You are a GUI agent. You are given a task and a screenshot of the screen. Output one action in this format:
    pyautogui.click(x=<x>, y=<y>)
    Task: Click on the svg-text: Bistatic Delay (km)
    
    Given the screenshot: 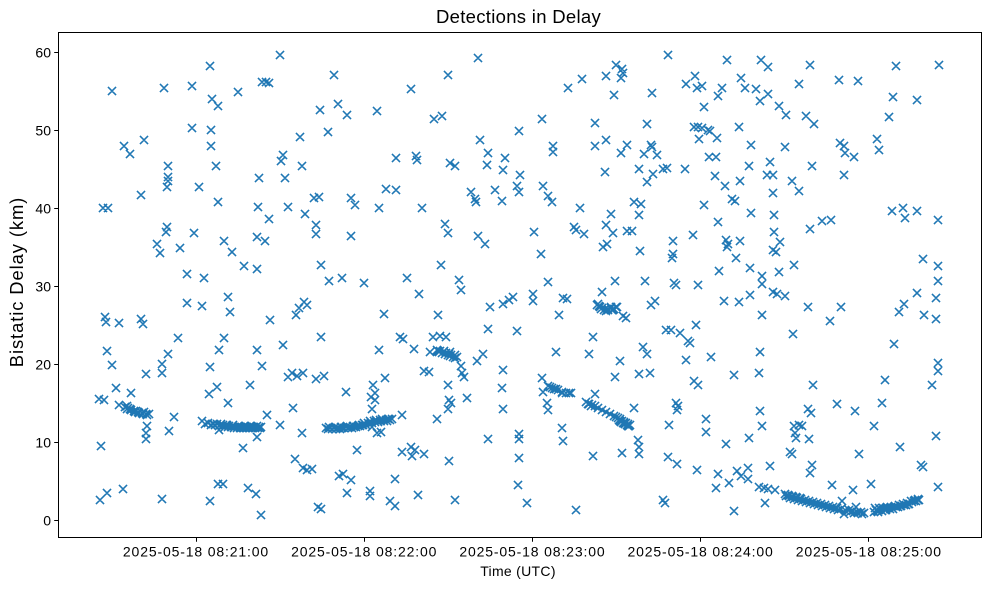 What is the action you would take?
    pyautogui.click(x=16, y=282)
    